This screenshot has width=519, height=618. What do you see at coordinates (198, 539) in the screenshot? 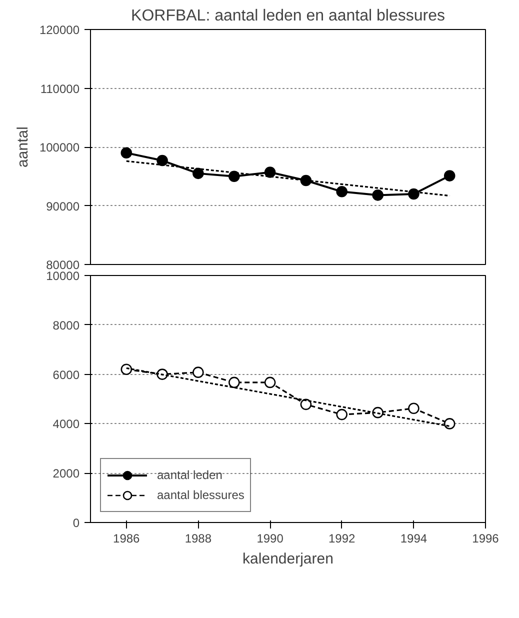
I see `x-tick-label: 1988` at bounding box center [198, 539].